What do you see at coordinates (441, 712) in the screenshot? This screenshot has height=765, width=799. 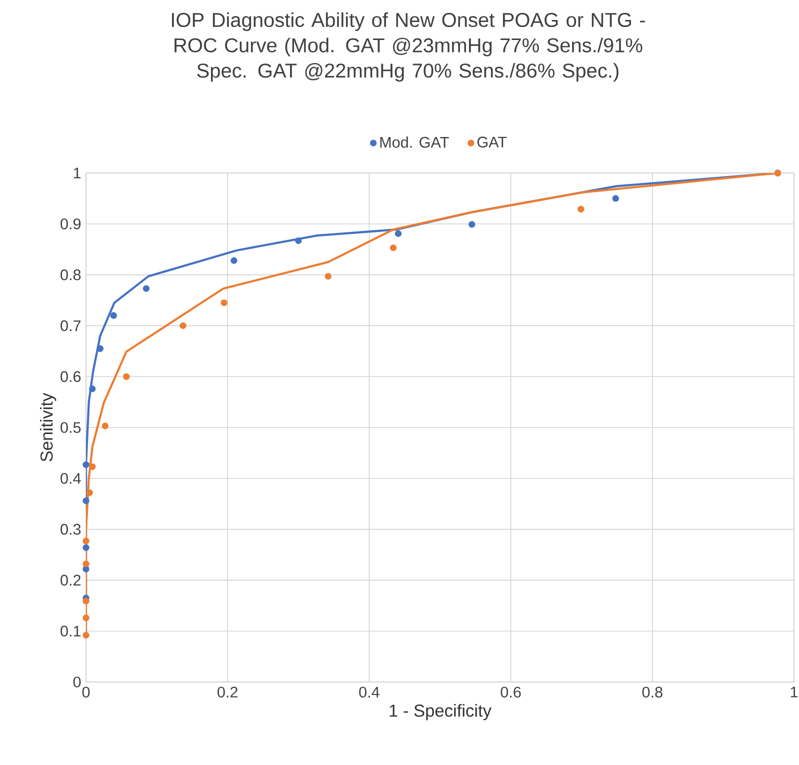 I see `x-axis-title: 1 - Specificity` at bounding box center [441, 712].